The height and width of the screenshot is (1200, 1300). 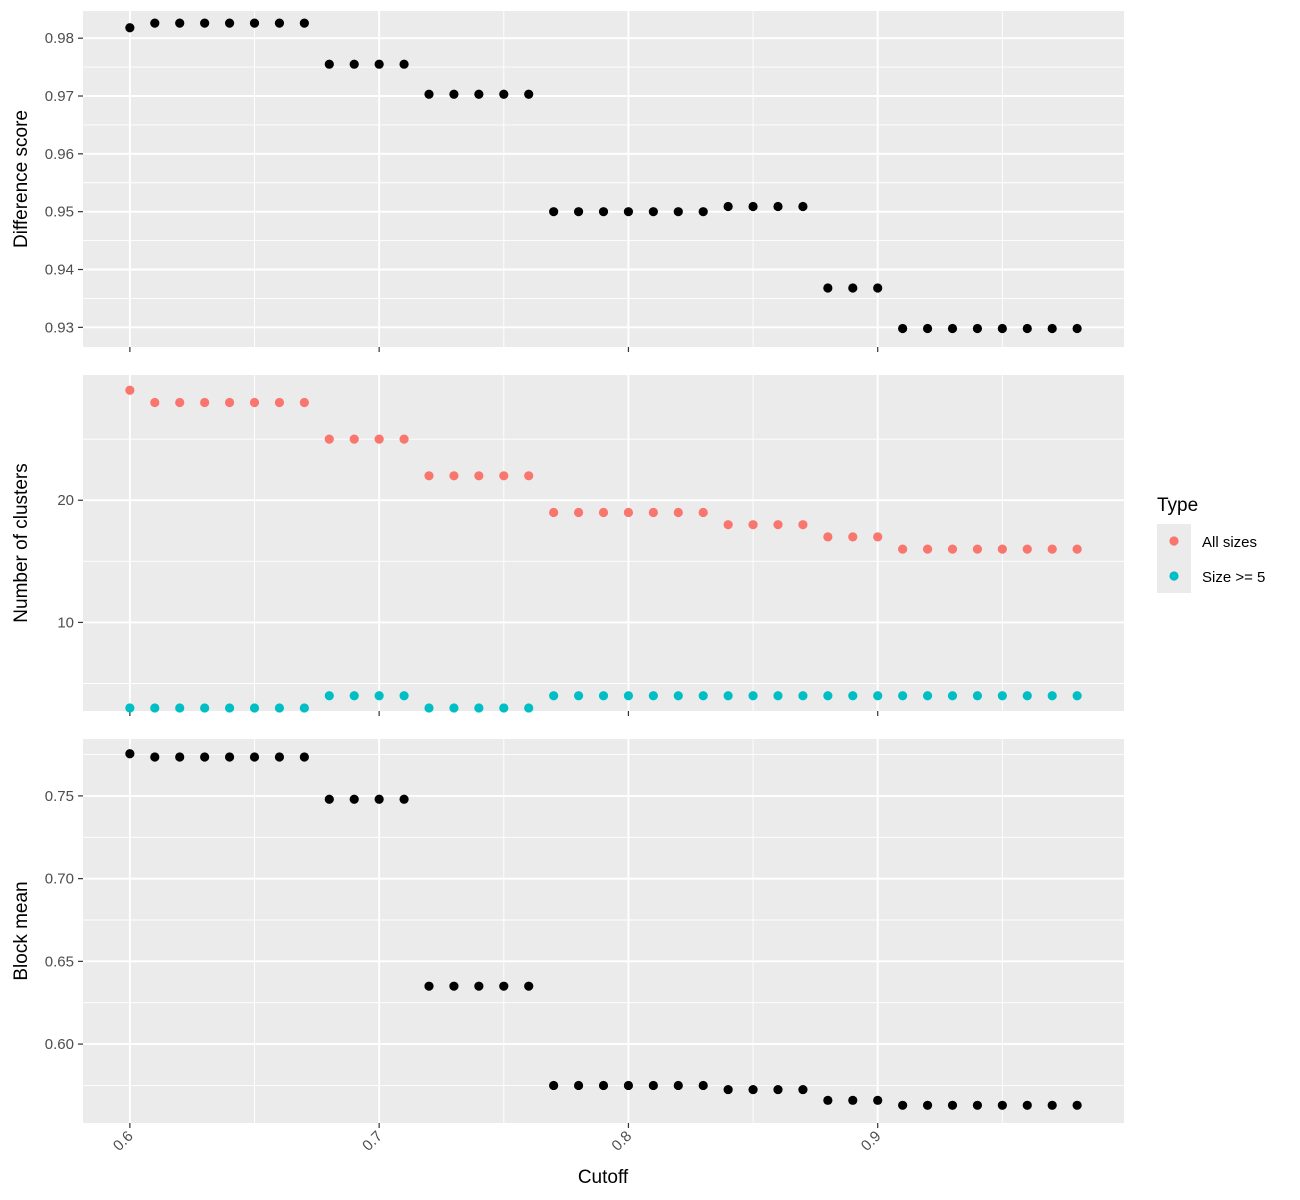 What do you see at coordinates (59, 38) in the screenshot?
I see `y-tick-label: 0.98` at bounding box center [59, 38].